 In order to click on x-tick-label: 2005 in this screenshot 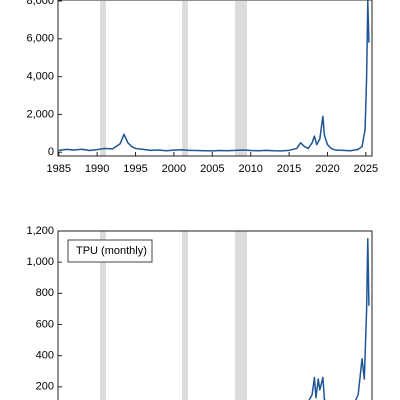, I will do `click(212, 169)`.